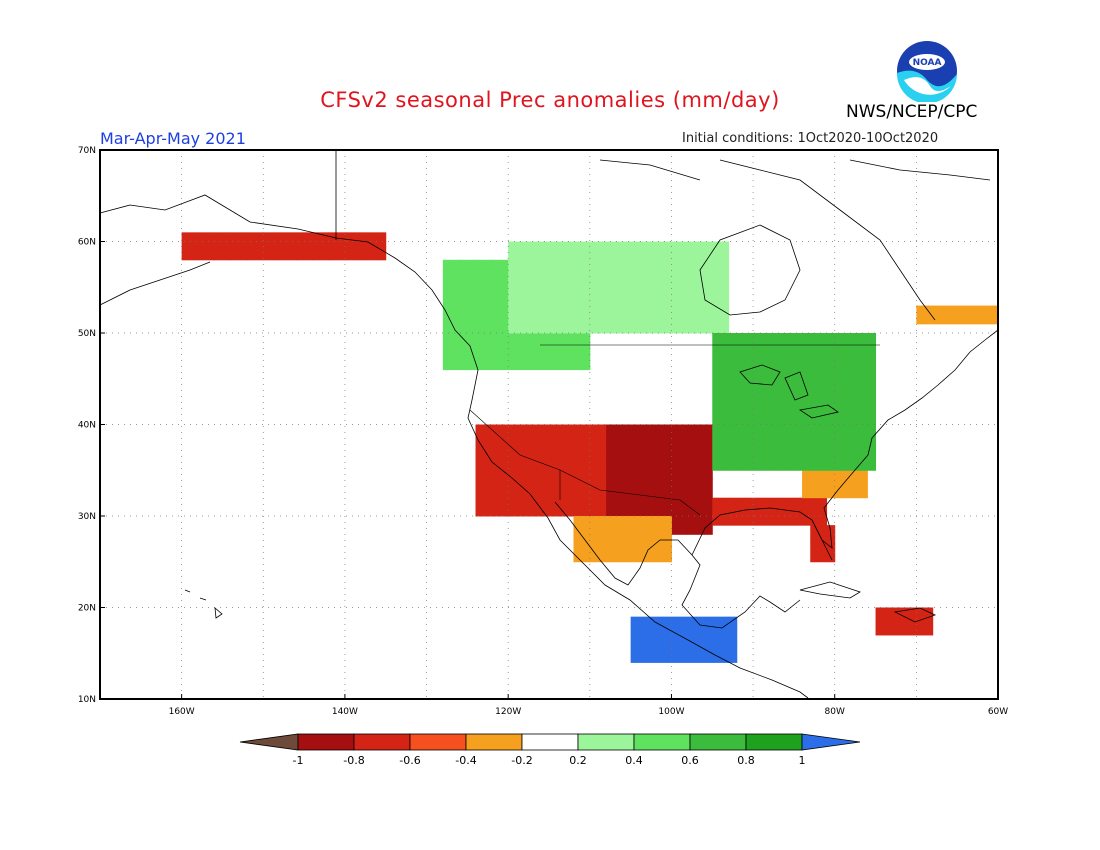 Image resolution: width=1100 pixels, height=850 pixels. Describe the element at coordinates (746, 760) in the screenshot. I see `colorbar-label: 0.8` at that location.